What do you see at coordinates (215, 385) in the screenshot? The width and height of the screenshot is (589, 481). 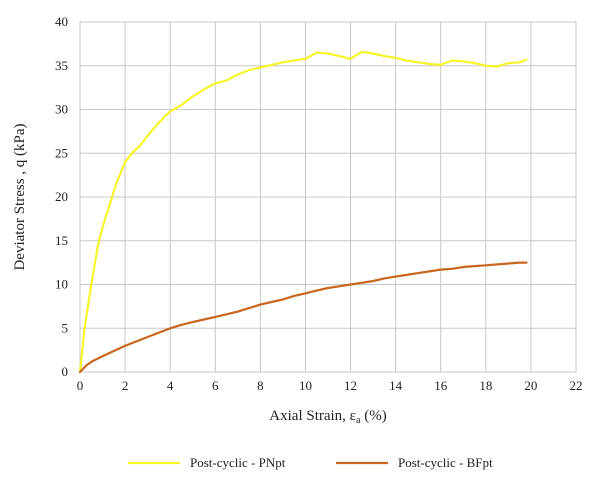 I see `x-tick-label: 6` at bounding box center [215, 385].